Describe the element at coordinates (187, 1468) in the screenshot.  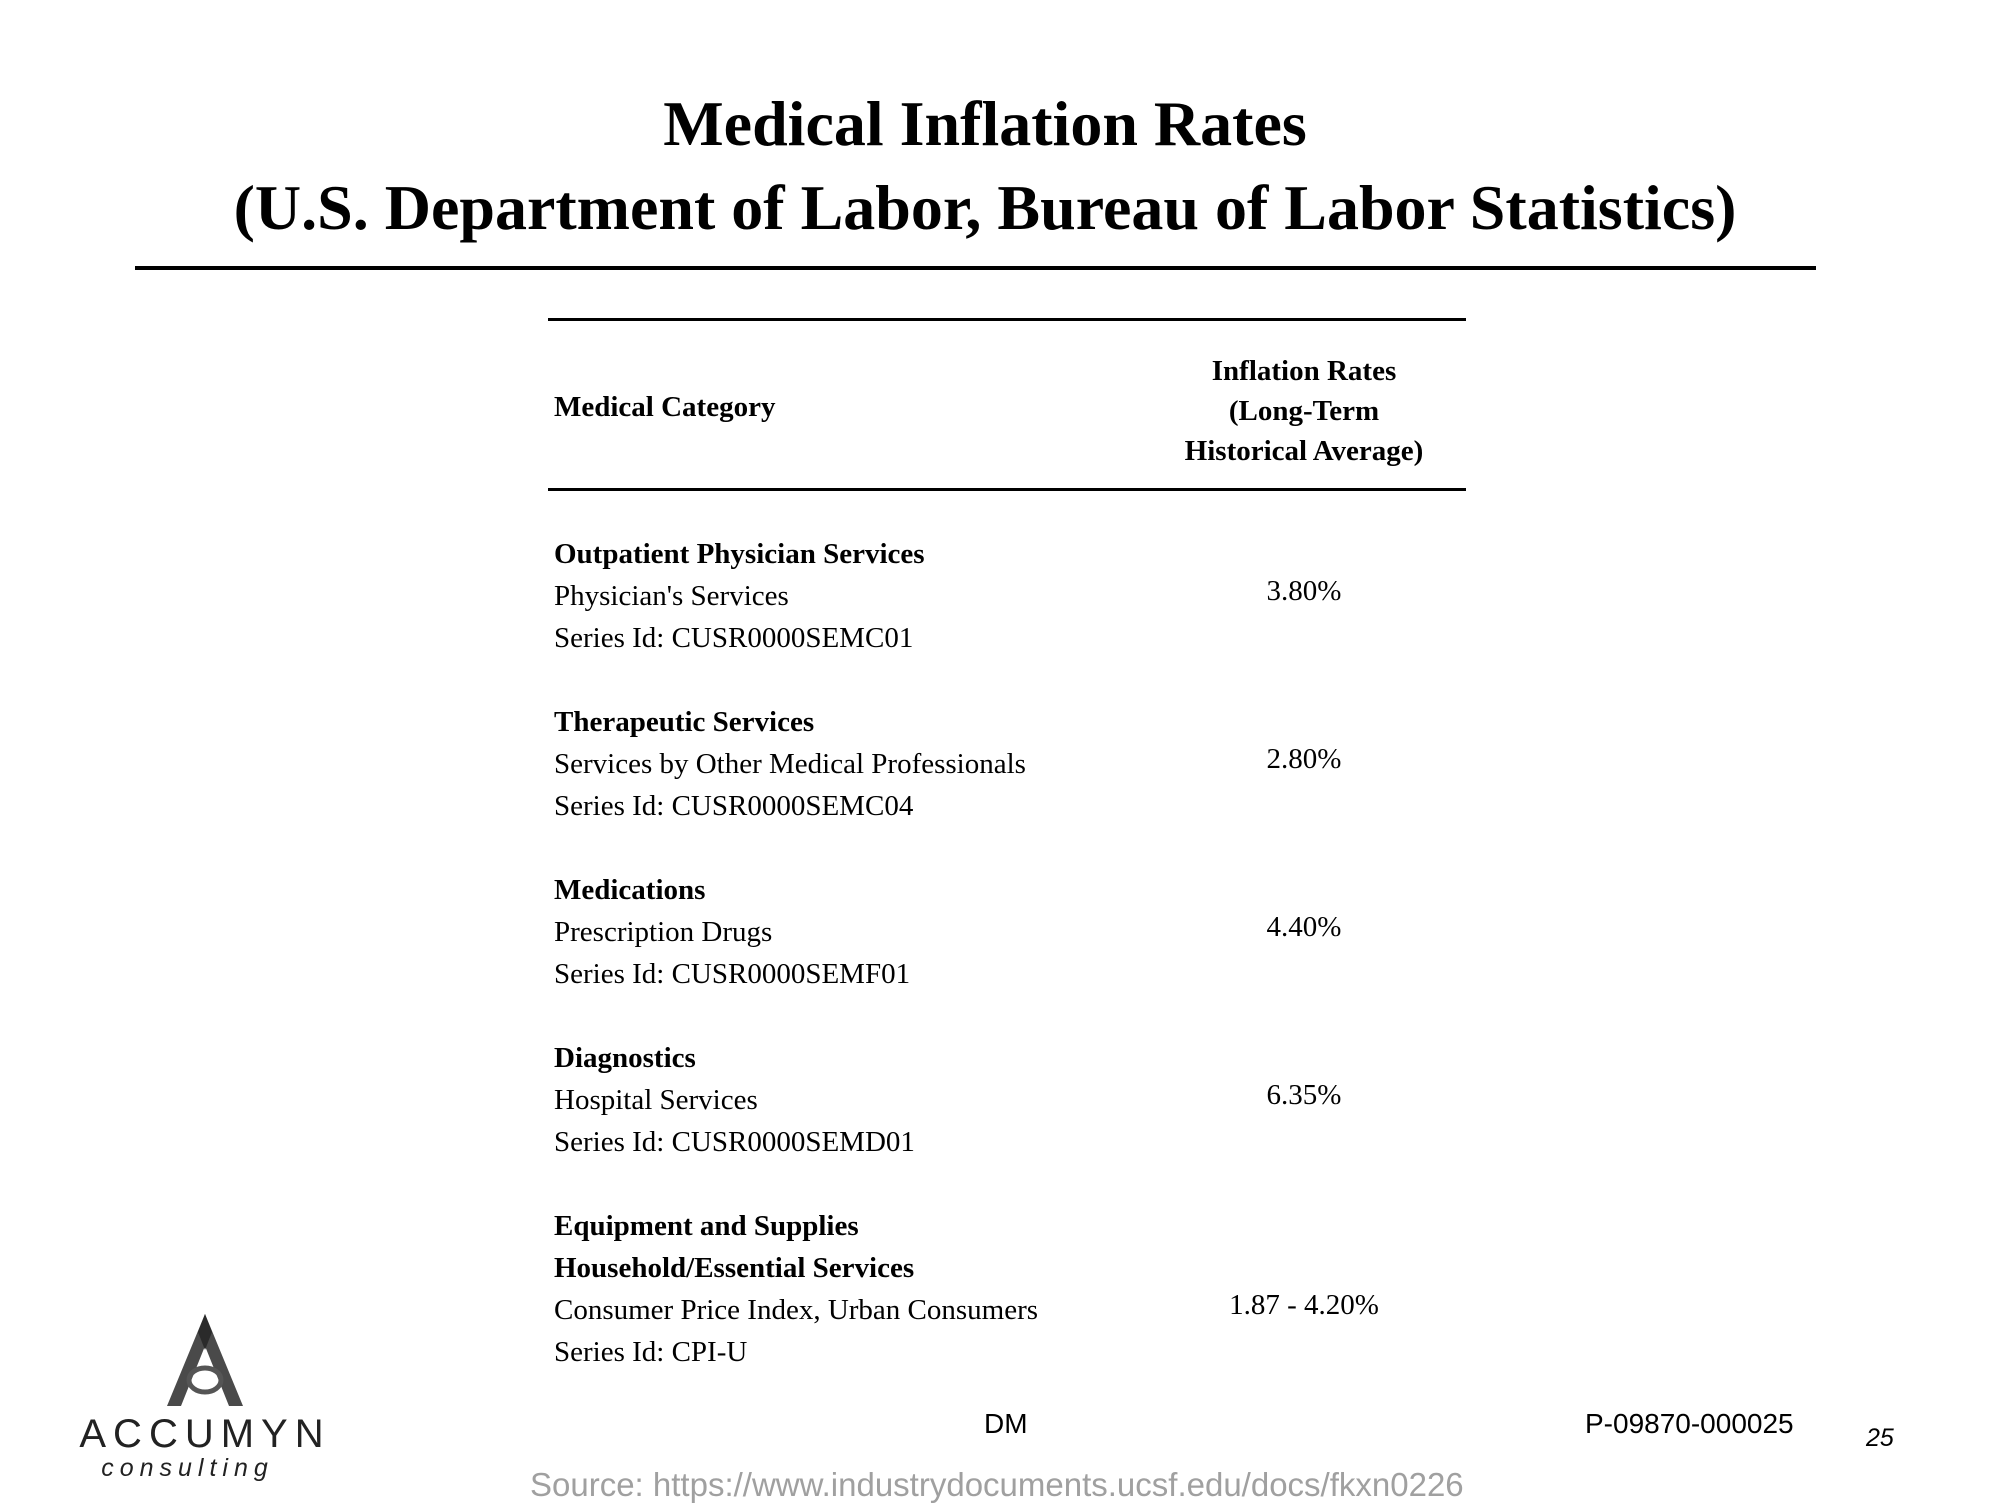
I see `logo-subtitle: consulting` at that location.